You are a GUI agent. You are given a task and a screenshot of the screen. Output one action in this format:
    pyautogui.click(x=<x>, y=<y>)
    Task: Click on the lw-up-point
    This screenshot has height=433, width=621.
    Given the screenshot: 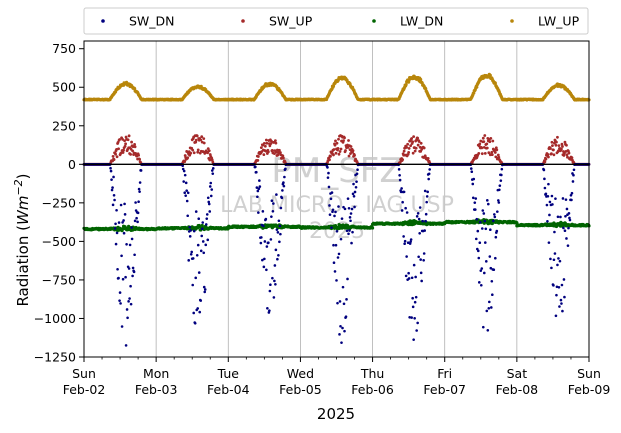 What is the action you would take?
    pyautogui.click(x=406, y=84)
    